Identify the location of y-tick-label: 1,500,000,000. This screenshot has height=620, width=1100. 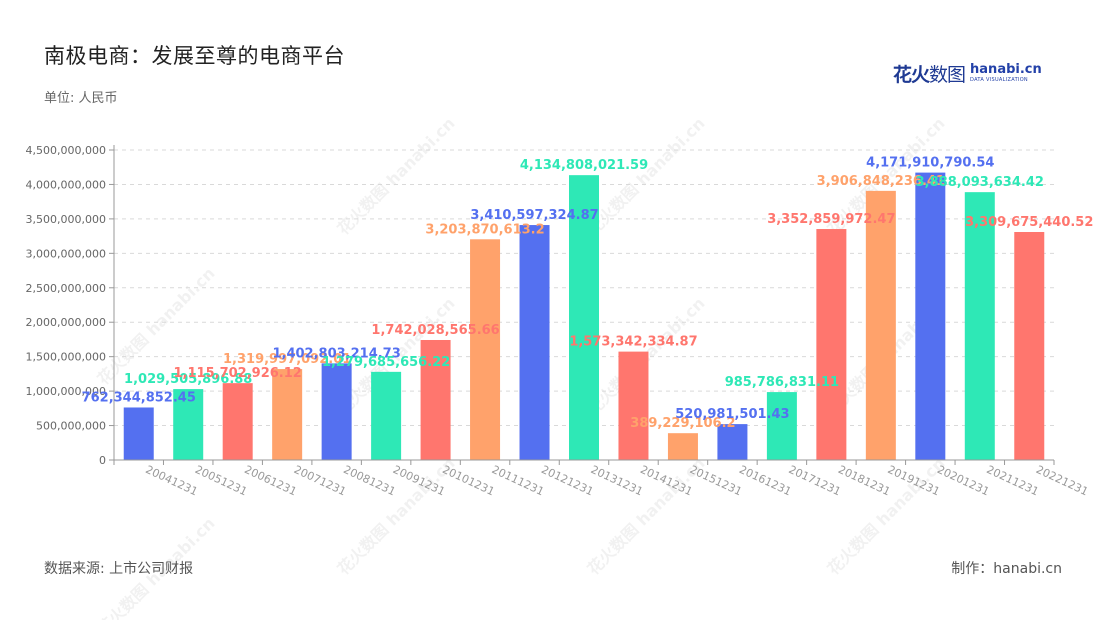
(66, 357).